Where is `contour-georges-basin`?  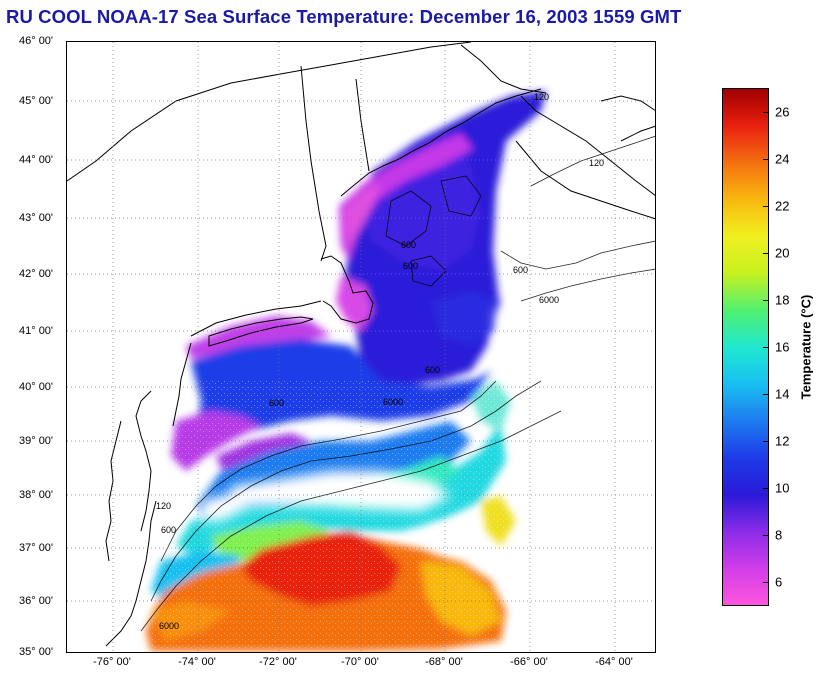
contour-georges-basin is located at coordinates (428, 271).